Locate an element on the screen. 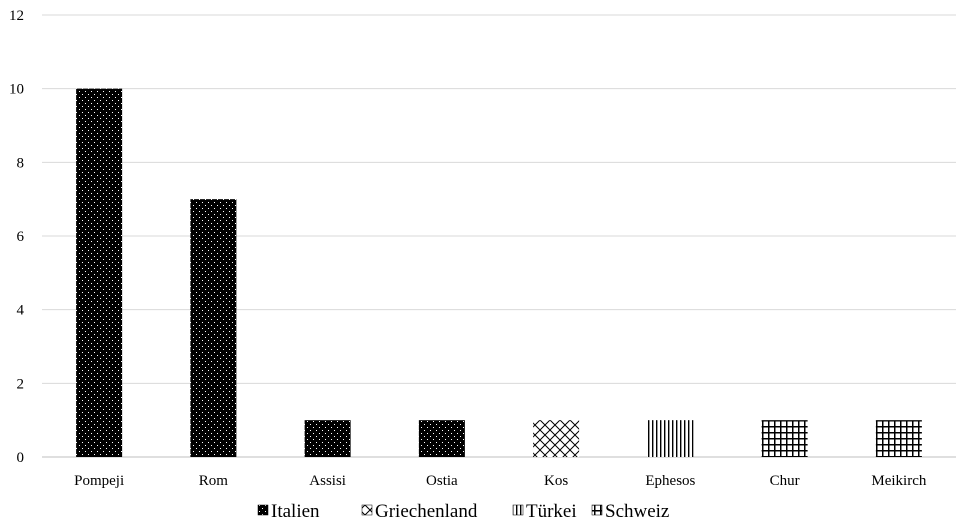  legend-item: Türkei is located at coordinates (544, 511).